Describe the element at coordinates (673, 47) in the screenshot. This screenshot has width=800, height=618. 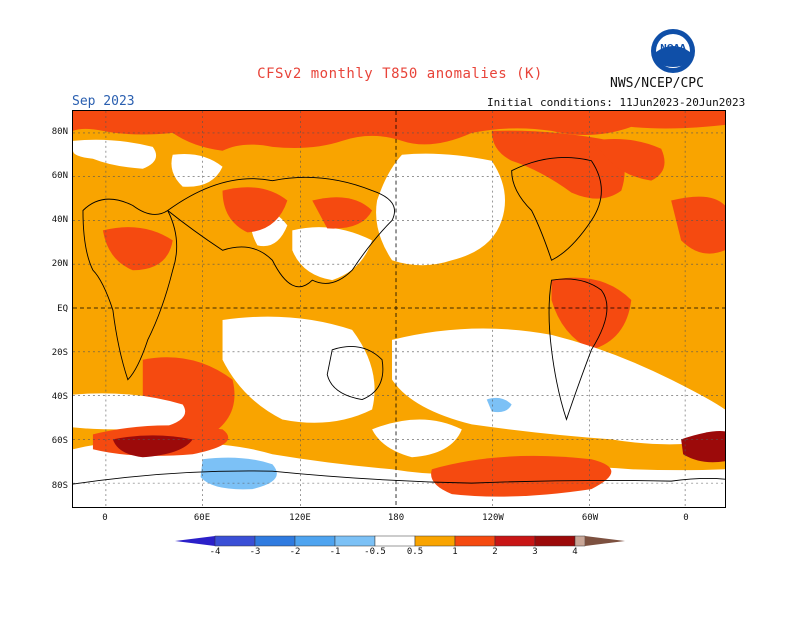
I see `noaa-logo-text: NOAA` at that location.